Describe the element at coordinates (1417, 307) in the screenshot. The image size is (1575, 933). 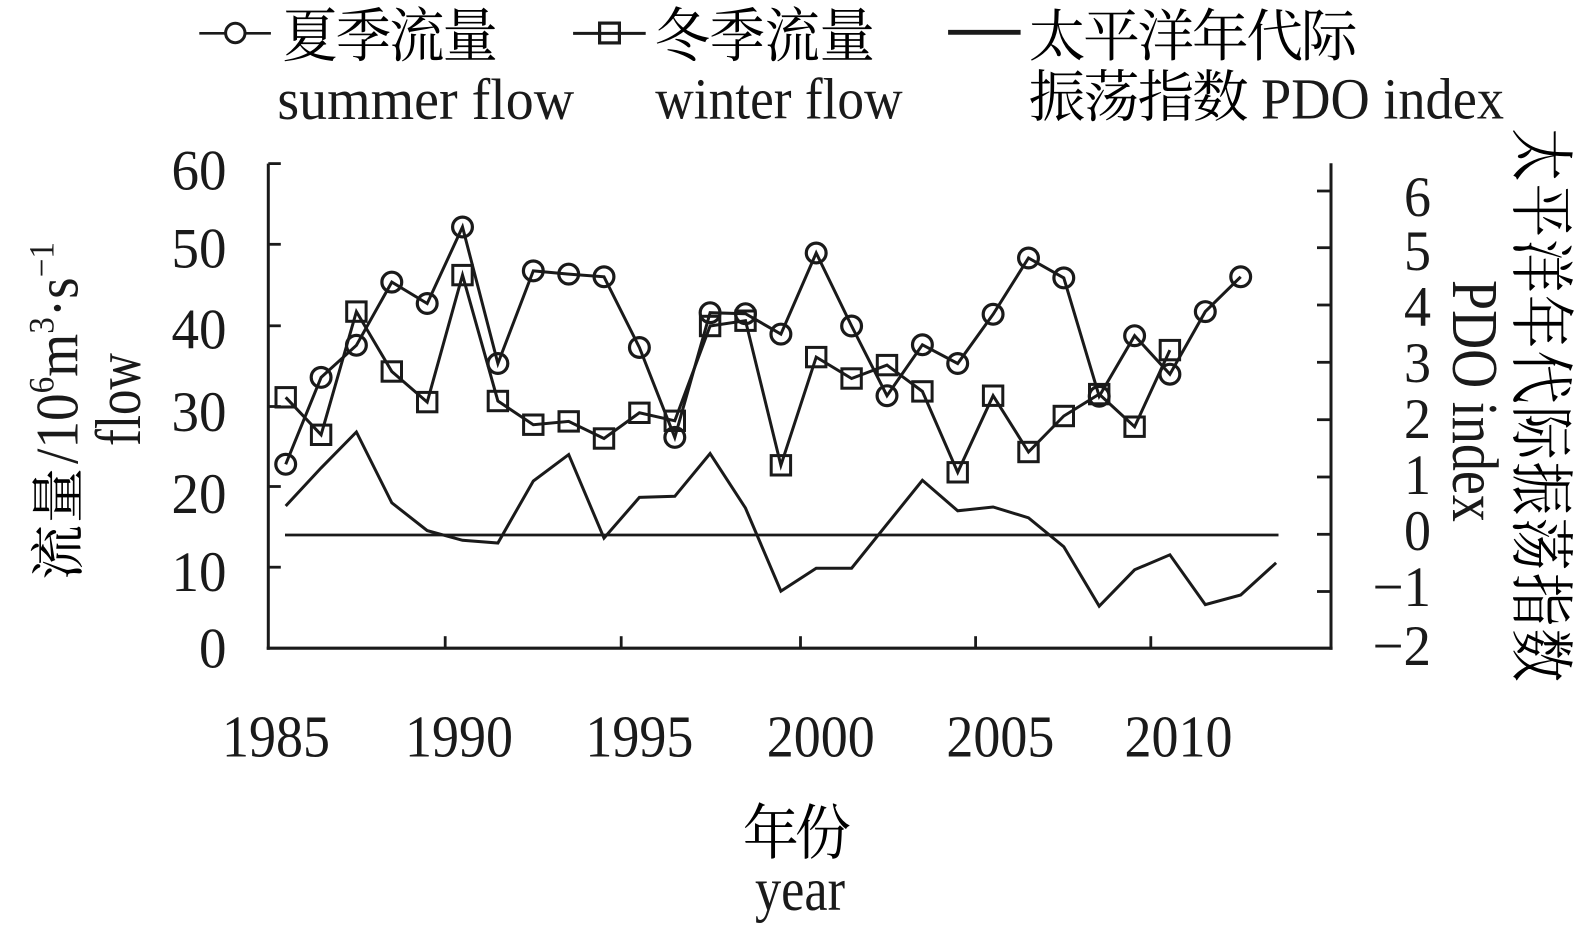
I see `svg-text: 4` at that location.